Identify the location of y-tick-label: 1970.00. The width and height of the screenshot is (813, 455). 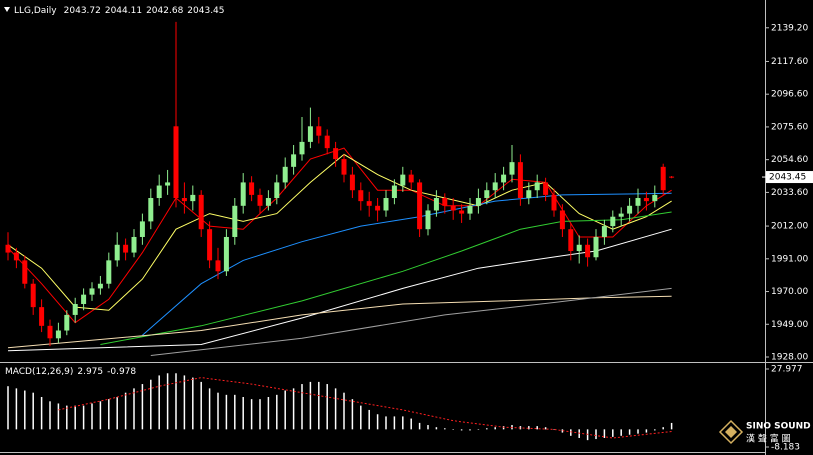
(789, 292).